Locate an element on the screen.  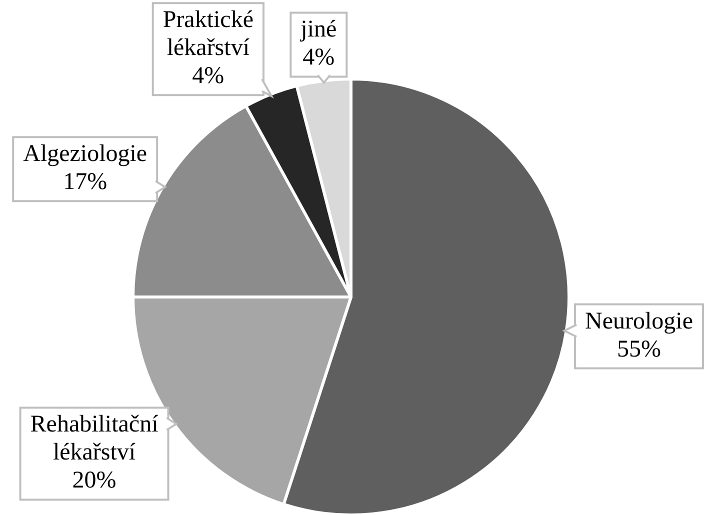
slice-label: Neurologie is located at coordinates (639, 321).